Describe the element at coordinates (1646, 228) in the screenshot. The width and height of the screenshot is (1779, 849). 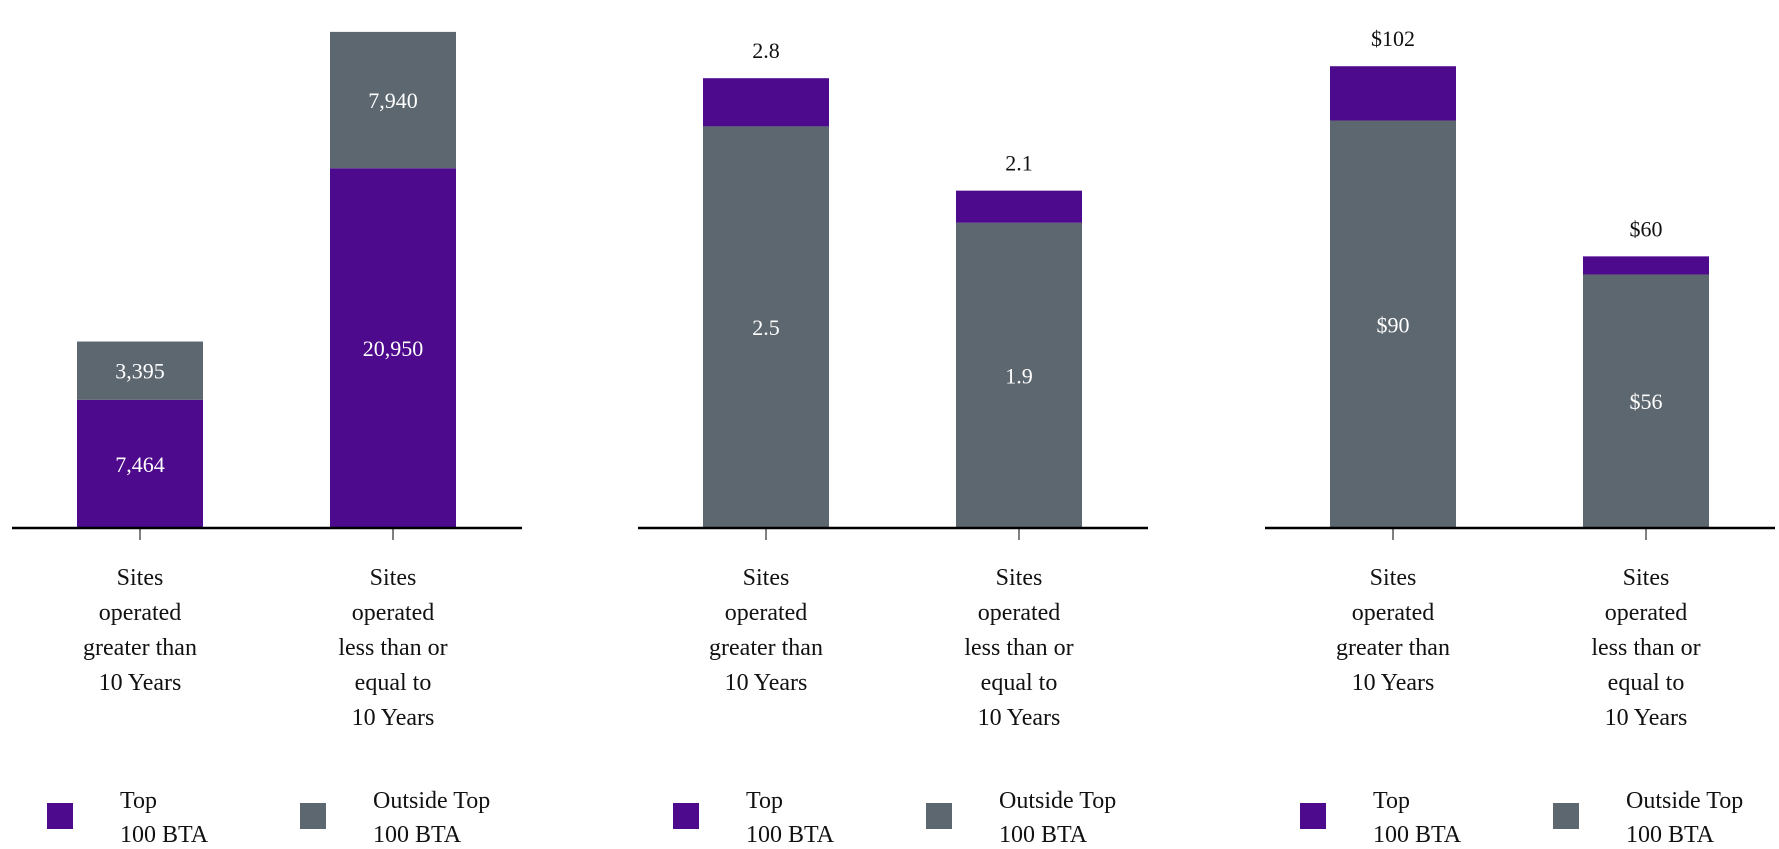
I see `total-label: $60` at that location.